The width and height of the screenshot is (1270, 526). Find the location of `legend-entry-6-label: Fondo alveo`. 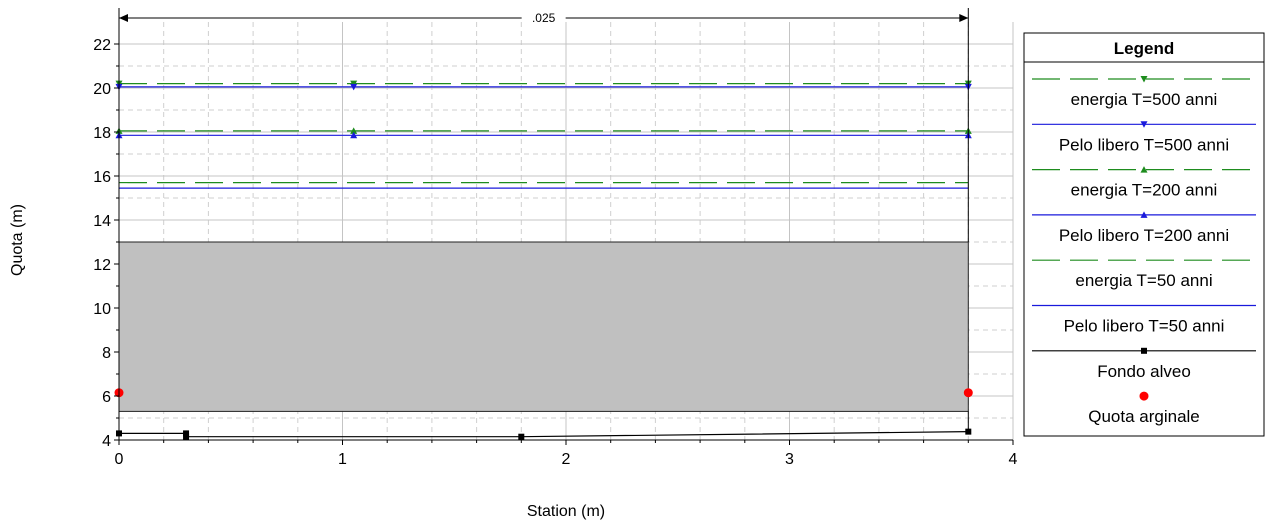

legend-entry-6-label: Fondo alveo is located at coordinates (1144, 371).